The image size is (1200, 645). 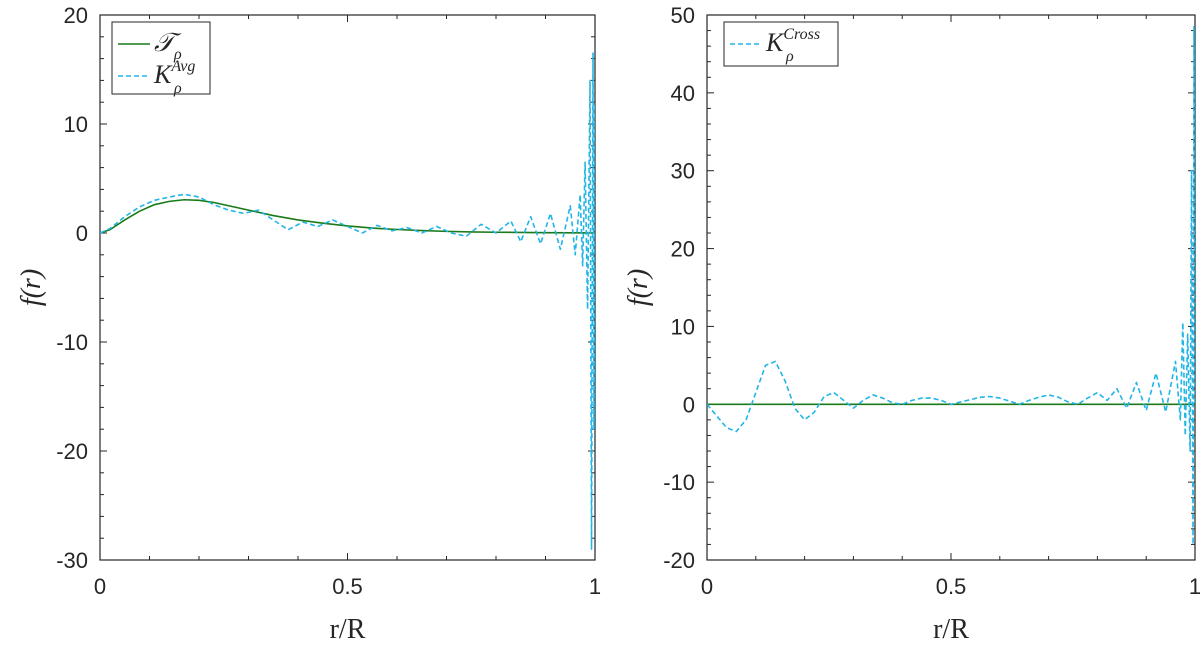 I want to click on legend-sup: Cross, so click(x=801, y=34).